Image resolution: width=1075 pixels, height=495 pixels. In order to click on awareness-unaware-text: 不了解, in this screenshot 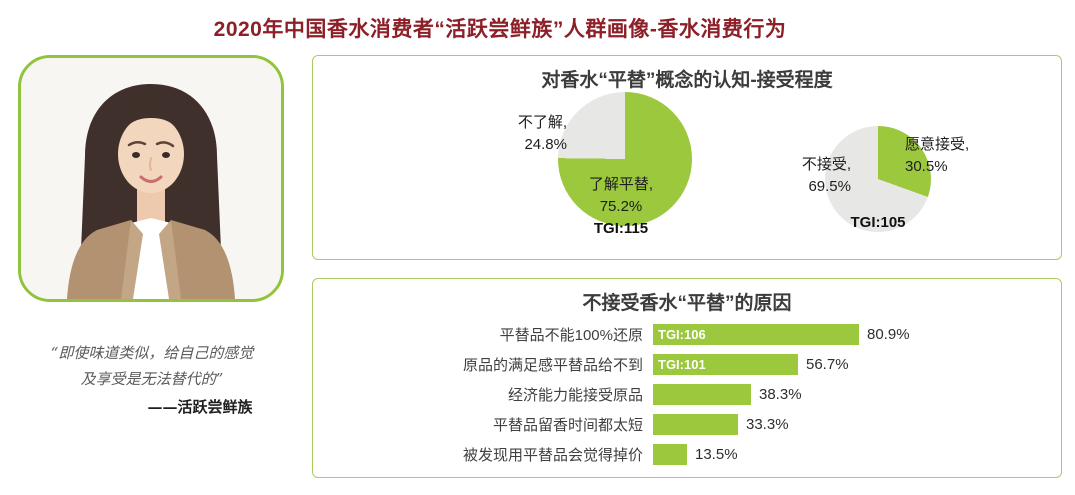, I will do `click(542, 122)`.